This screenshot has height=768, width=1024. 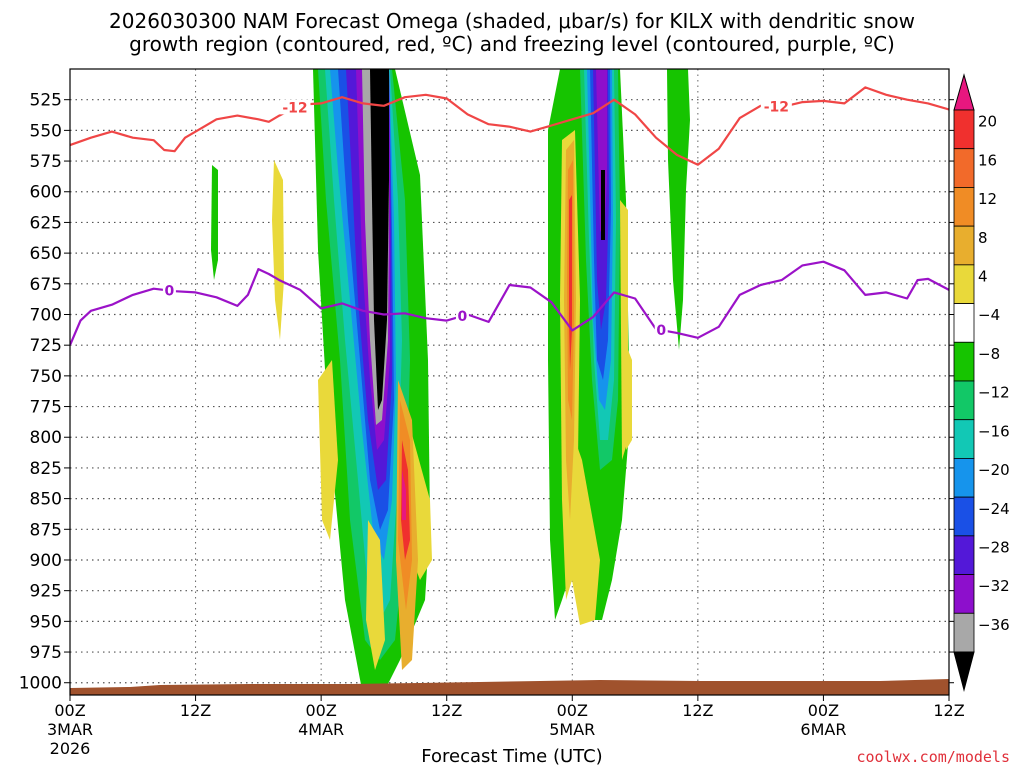 I want to click on y-tick-label: 550, so click(x=46, y=131).